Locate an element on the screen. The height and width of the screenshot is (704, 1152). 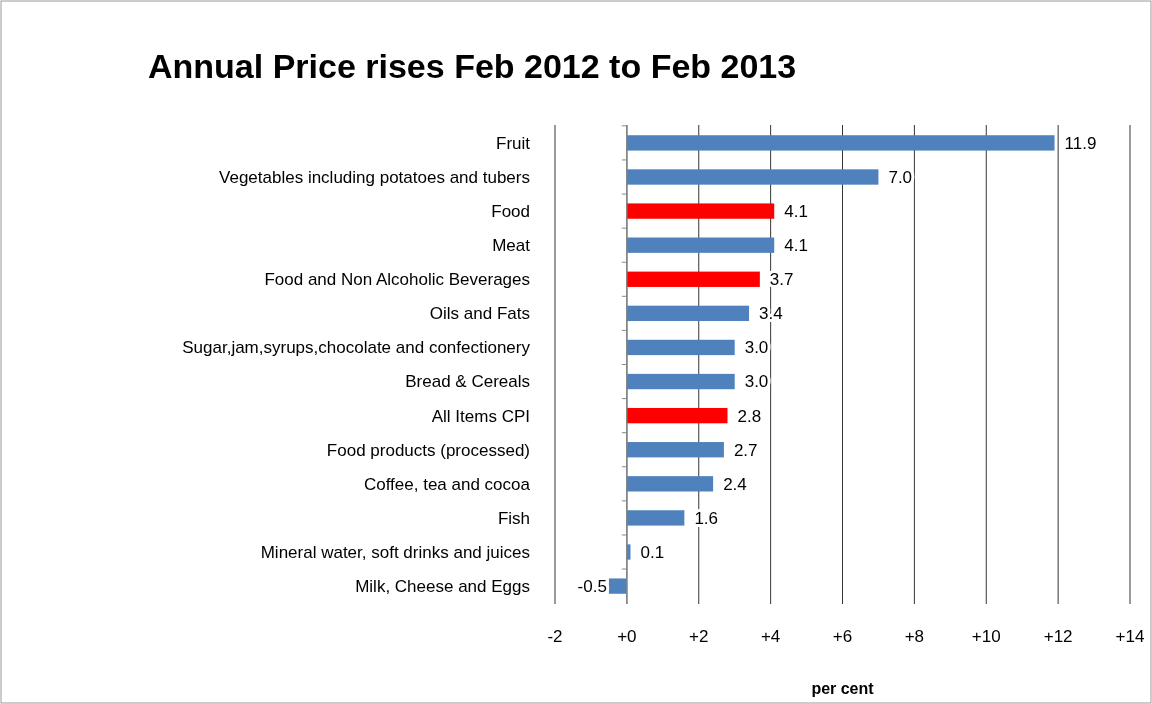
y-tick-label: Food is located at coordinates (510, 212).